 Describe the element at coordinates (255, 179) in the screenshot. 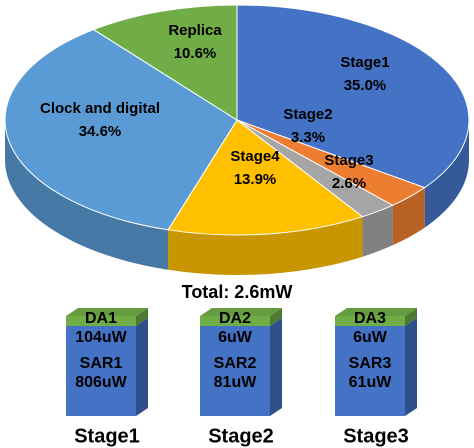

I see `slice-value-label: 13.9%` at that location.